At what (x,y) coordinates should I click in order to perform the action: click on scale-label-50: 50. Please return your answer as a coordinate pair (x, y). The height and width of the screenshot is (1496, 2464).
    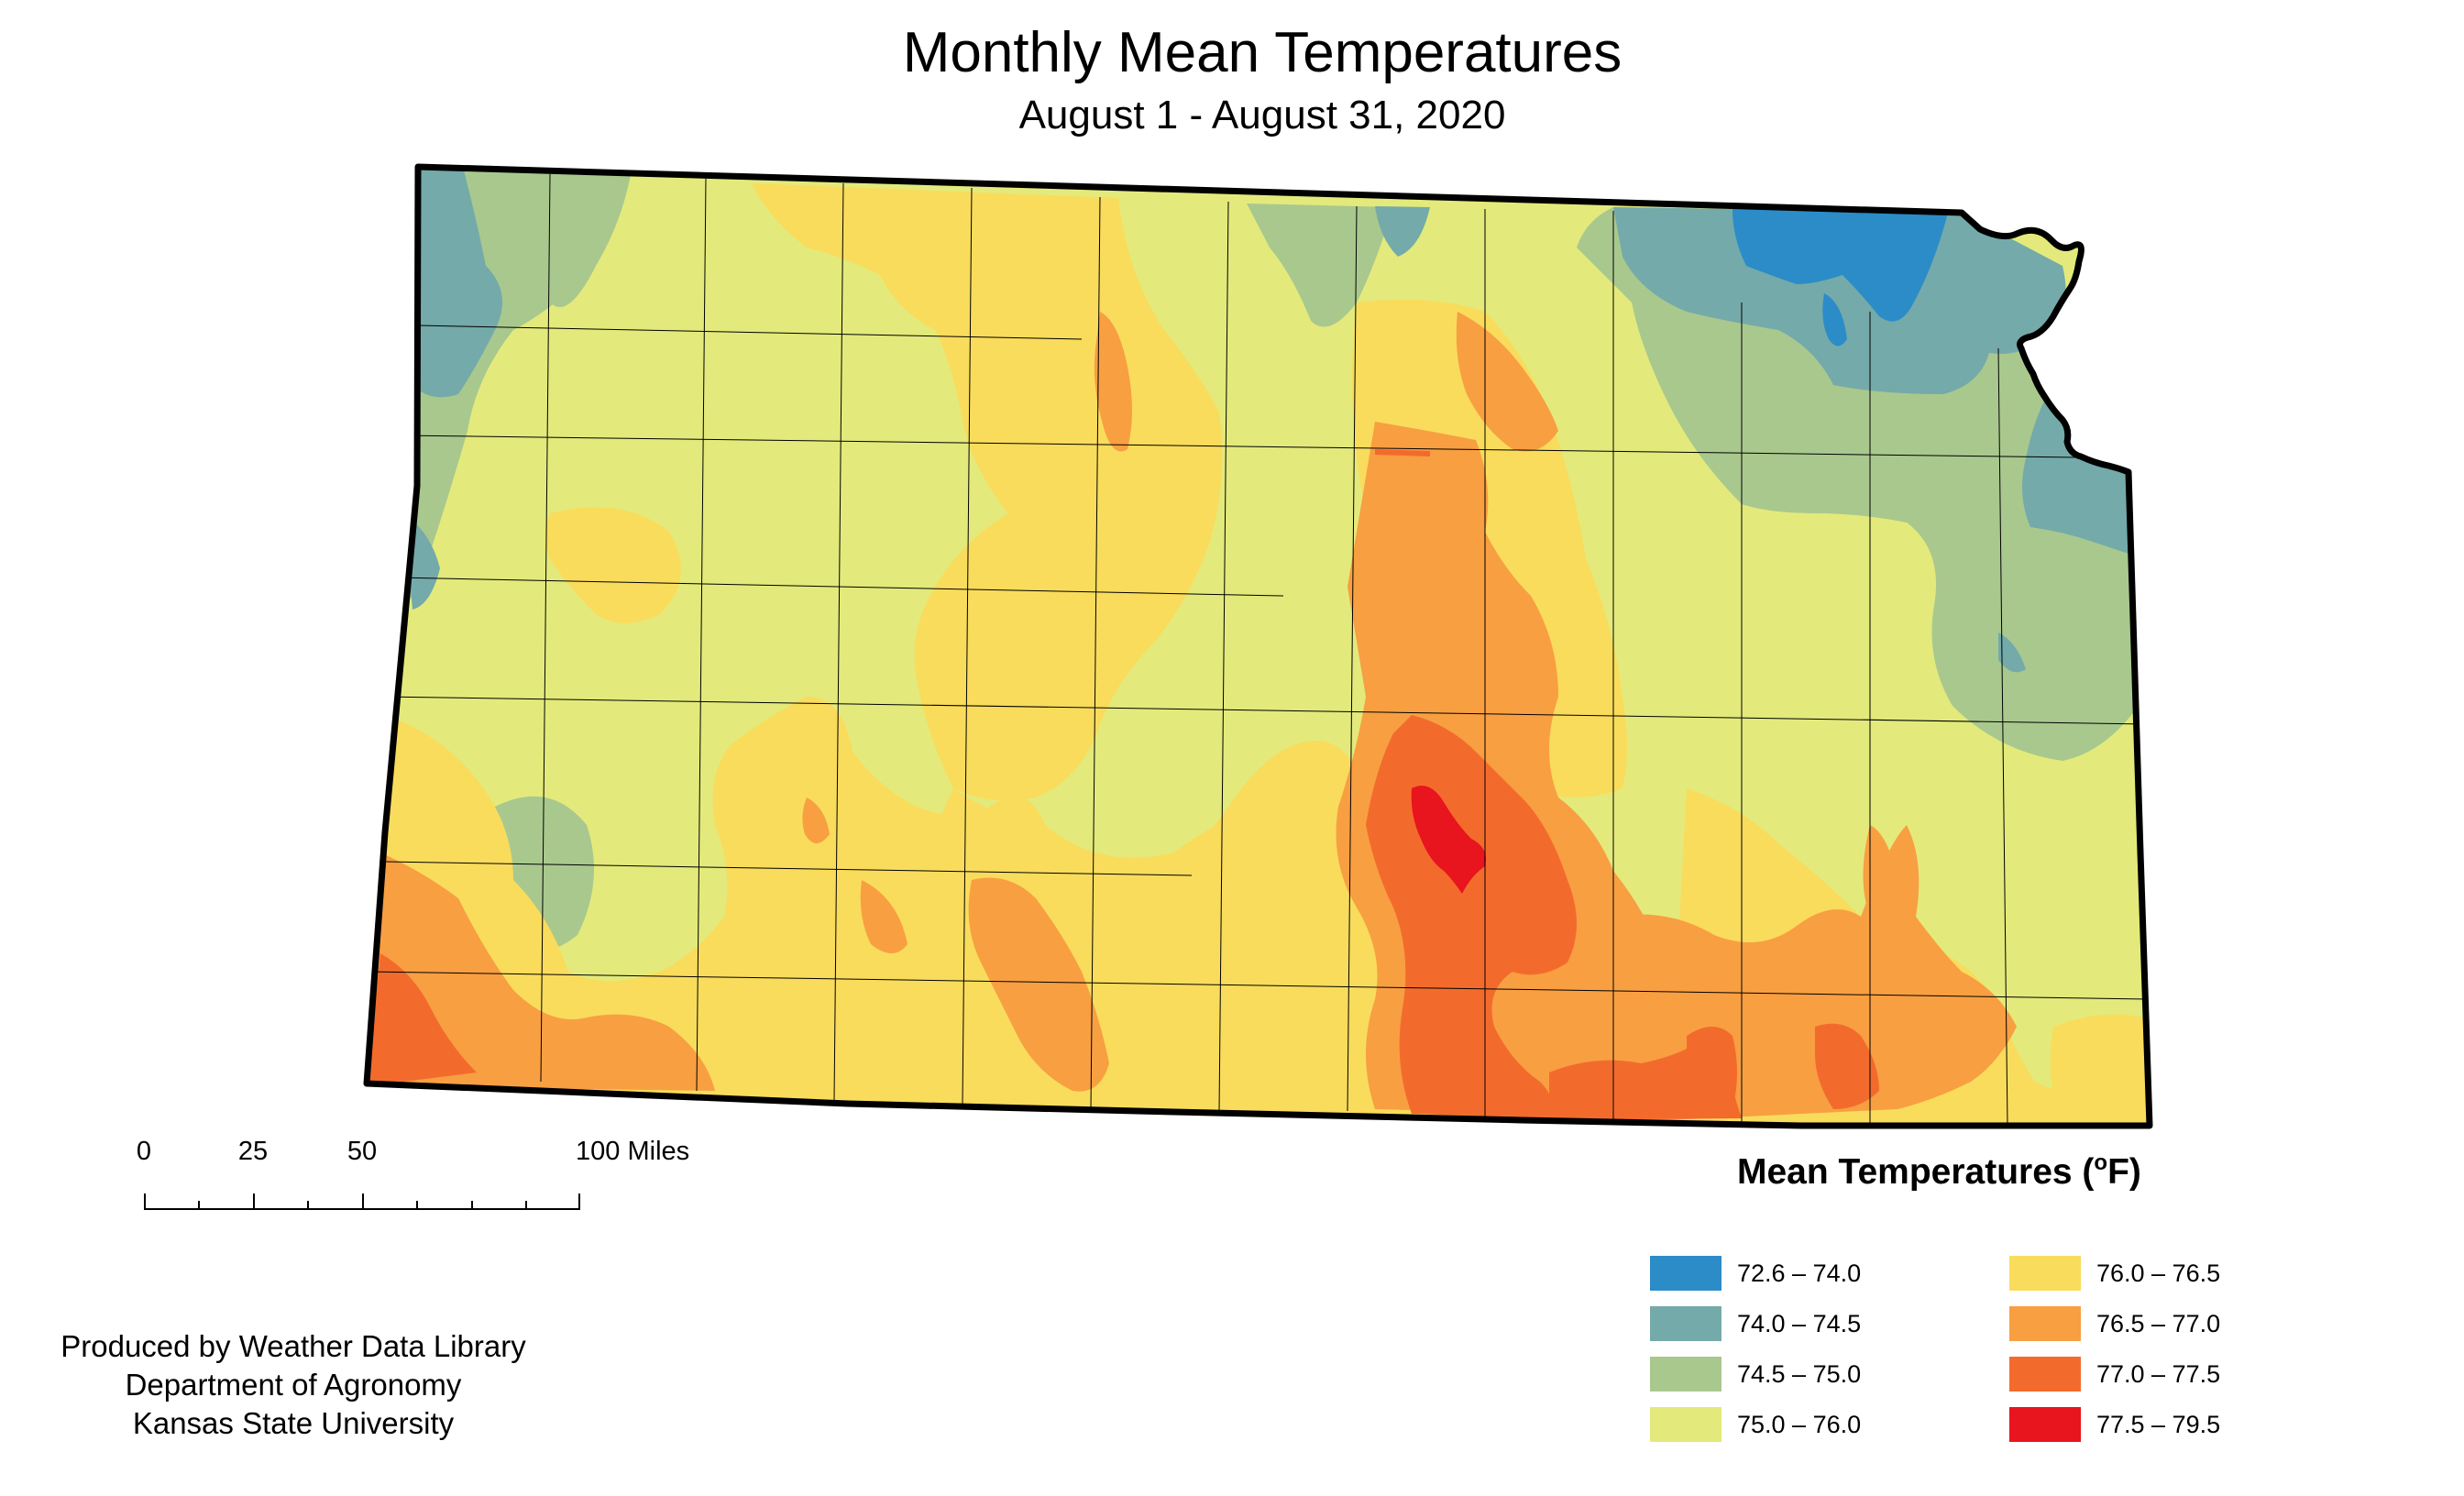
    Looking at the image, I should click on (362, 1151).